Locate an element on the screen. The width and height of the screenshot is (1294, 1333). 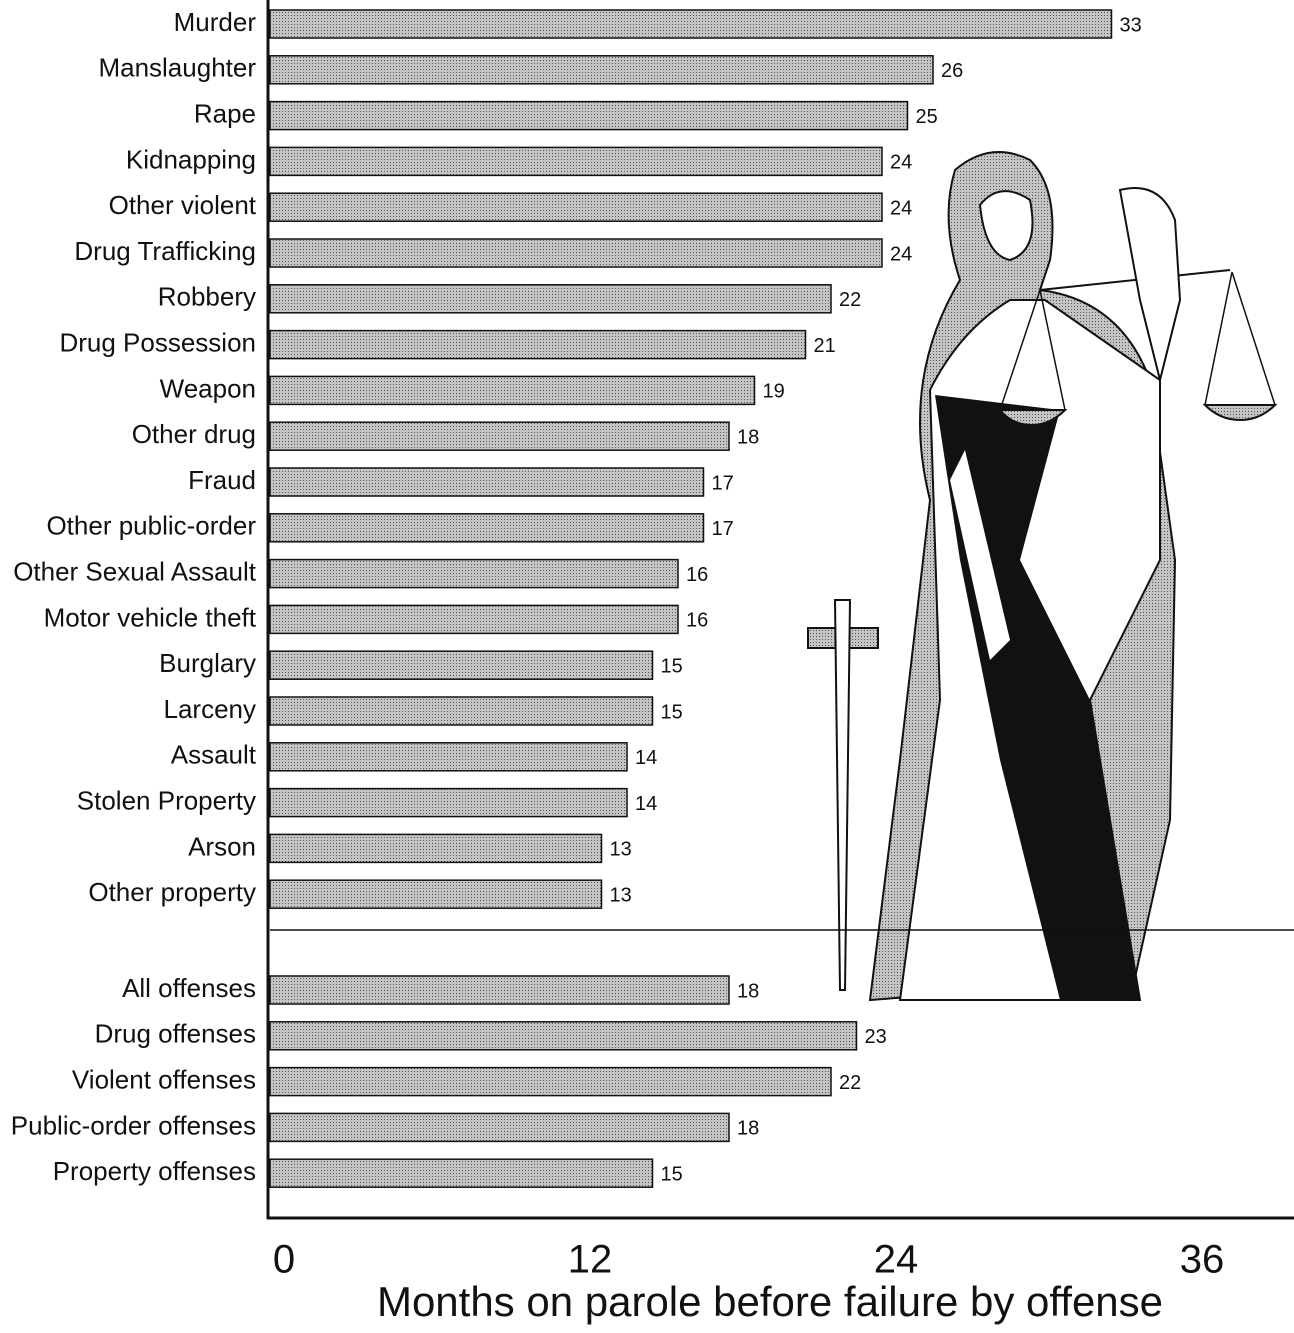
y-tick-label: Kidnapping is located at coordinates (191, 159).